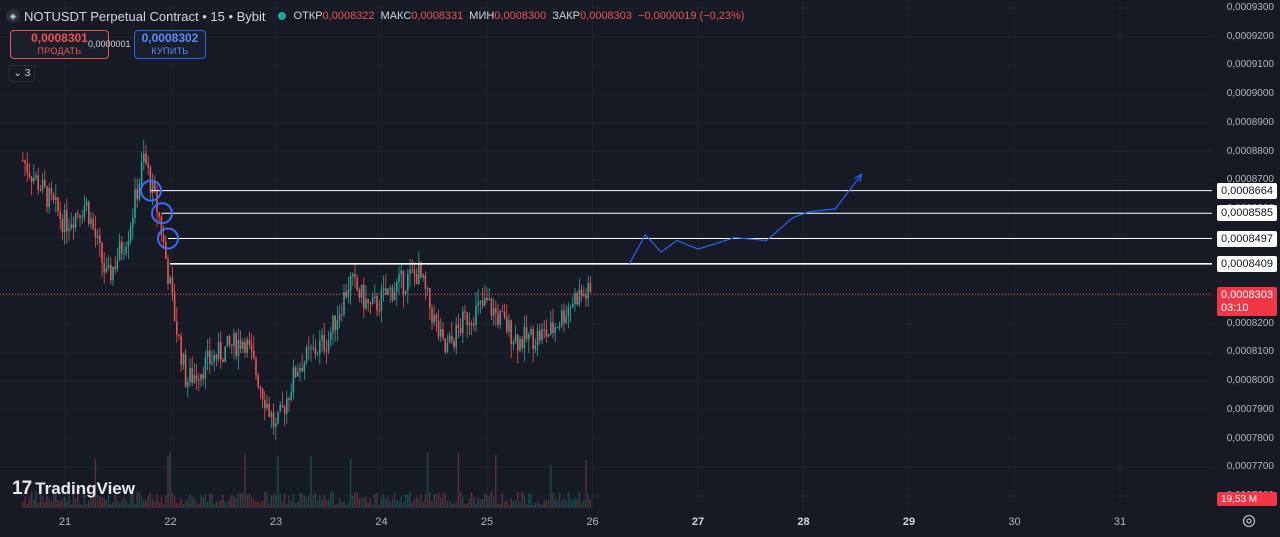 This screenshot has height=537, width=1280. Describe the element at coordinates (1247, 499) in the screenshot. I see `volume-tag: 19,53 M` at that location.